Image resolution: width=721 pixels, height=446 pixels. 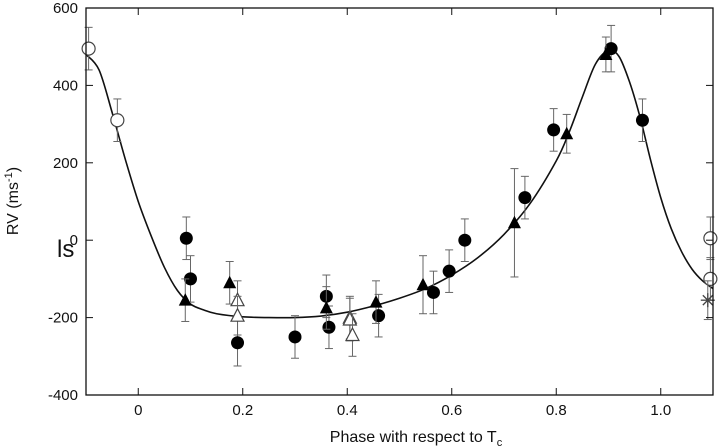 I want to click on star-stroke, so click(x=708, y=300).